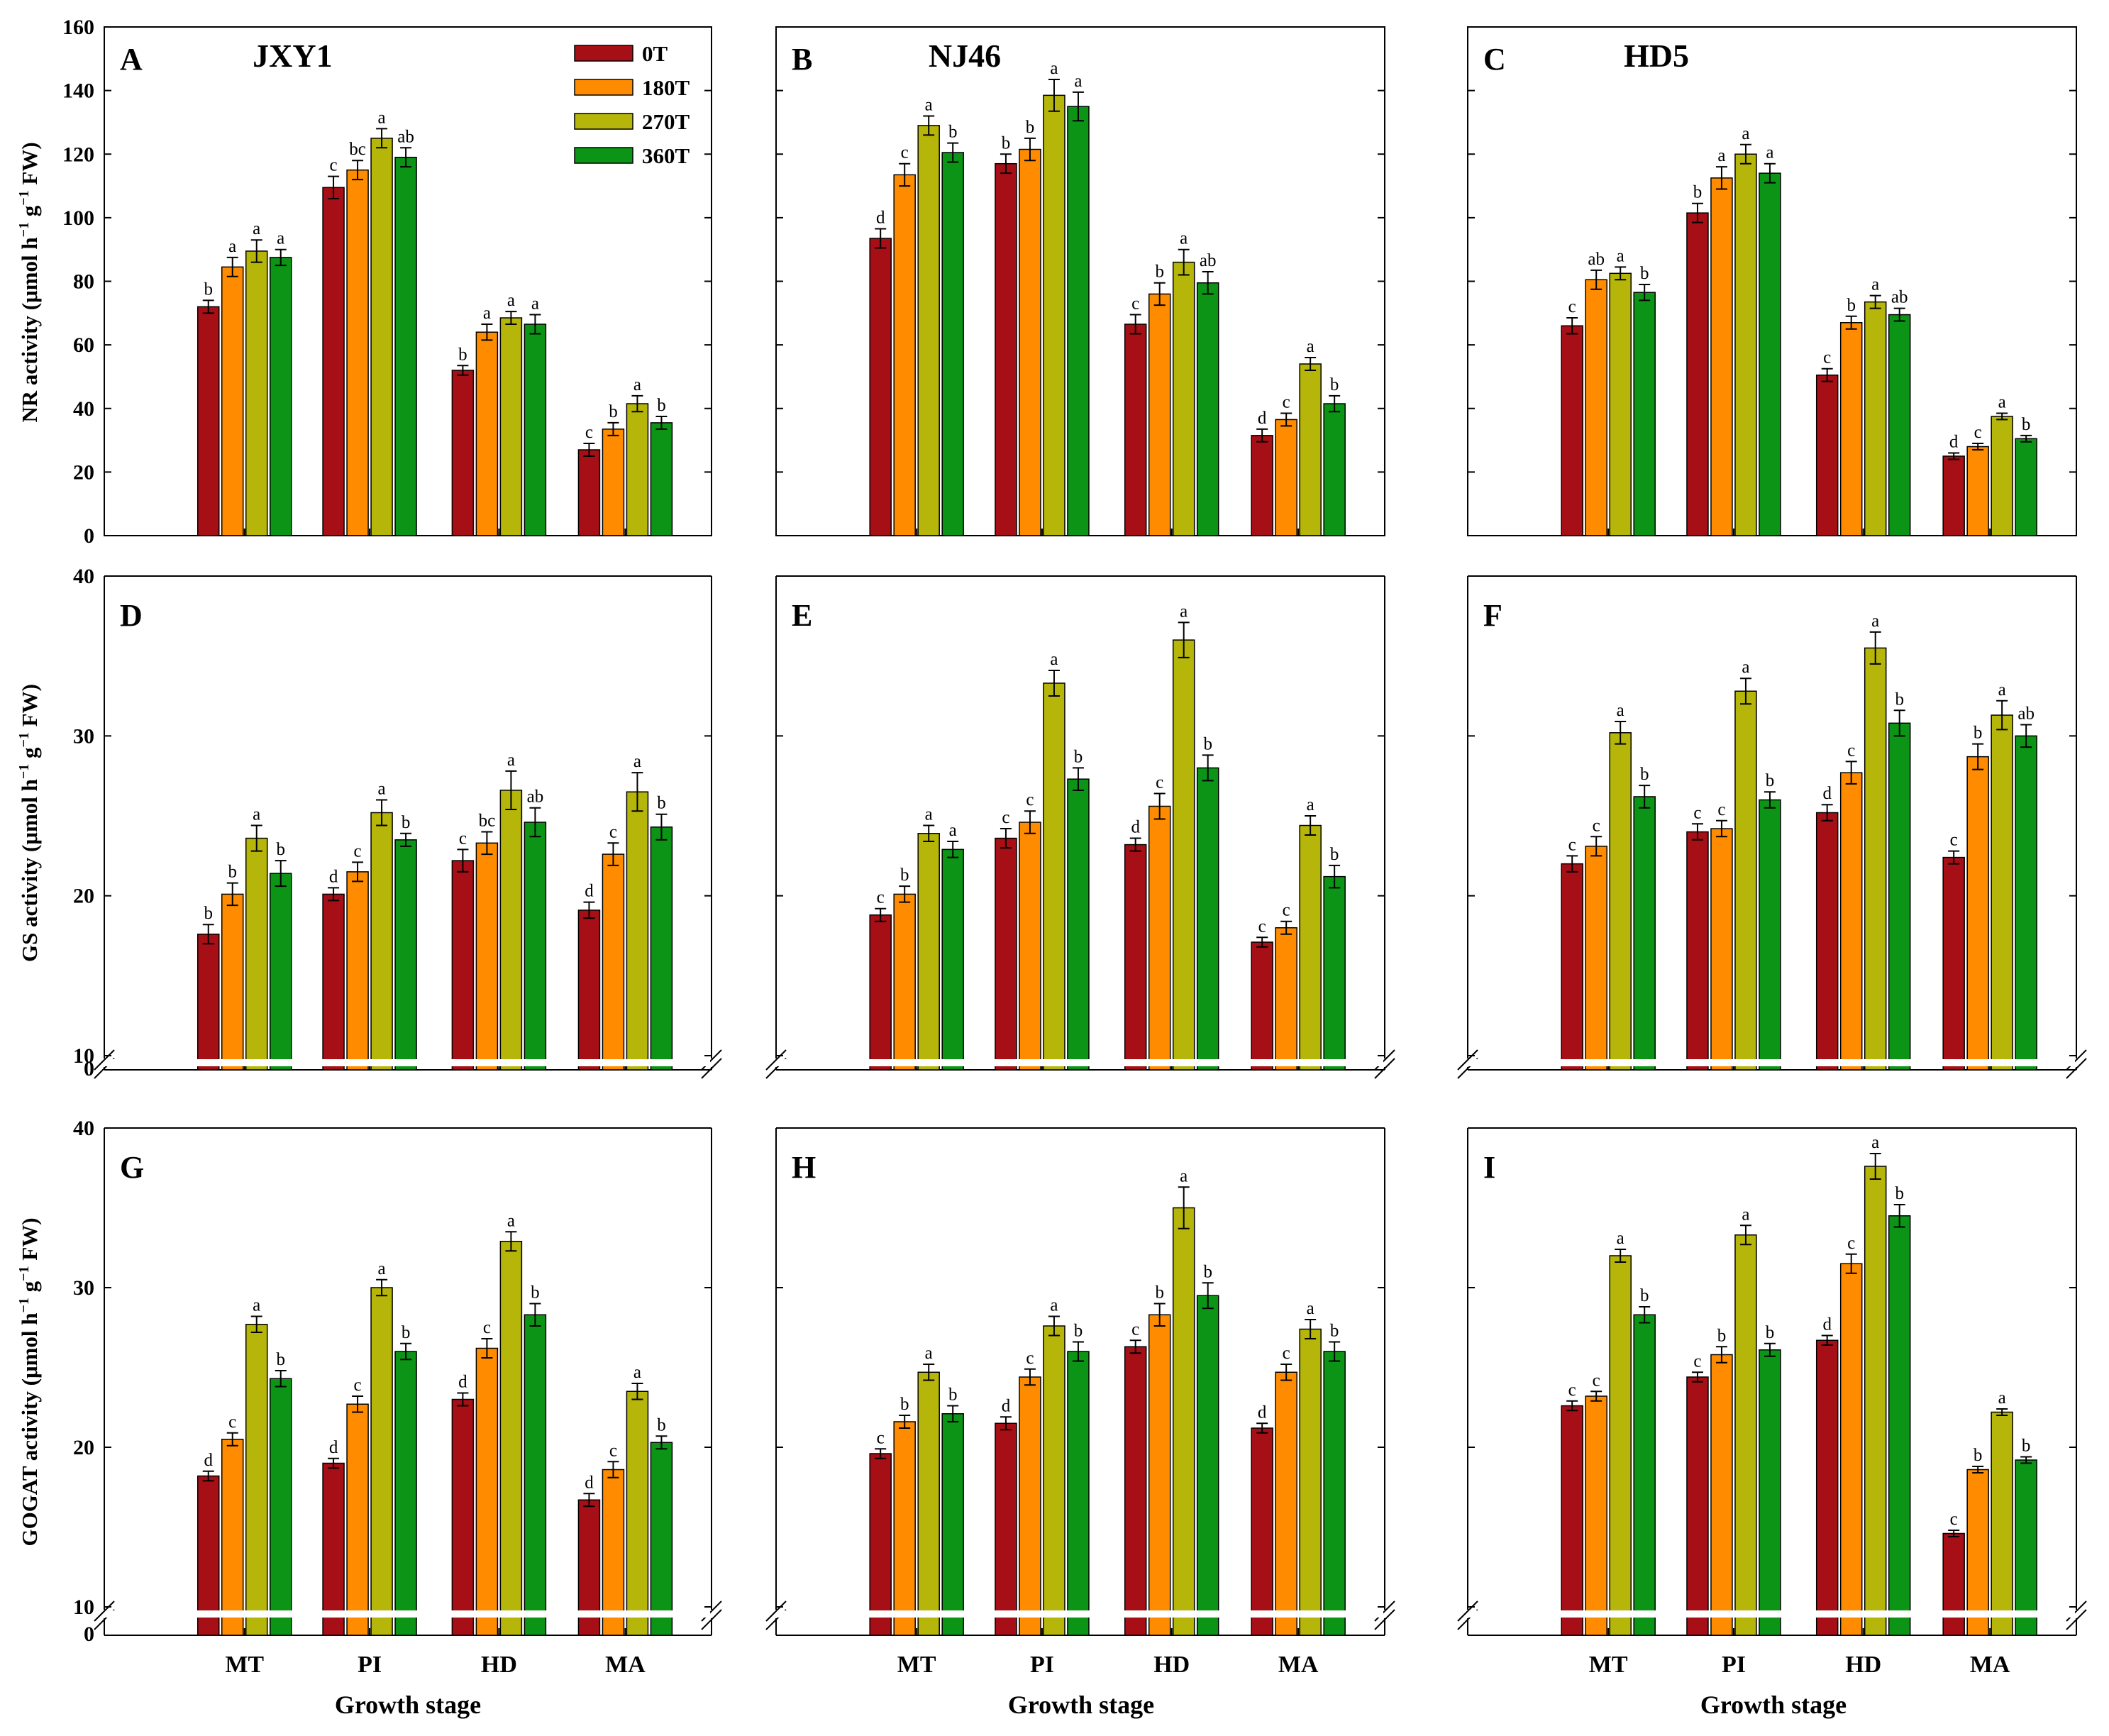 This screenshot has height=1736, width=2109. What do you see at coordinates (83, 1447) in the screenshot?
I see `y-tick-label: 20` at bounding box center [83, 1447].